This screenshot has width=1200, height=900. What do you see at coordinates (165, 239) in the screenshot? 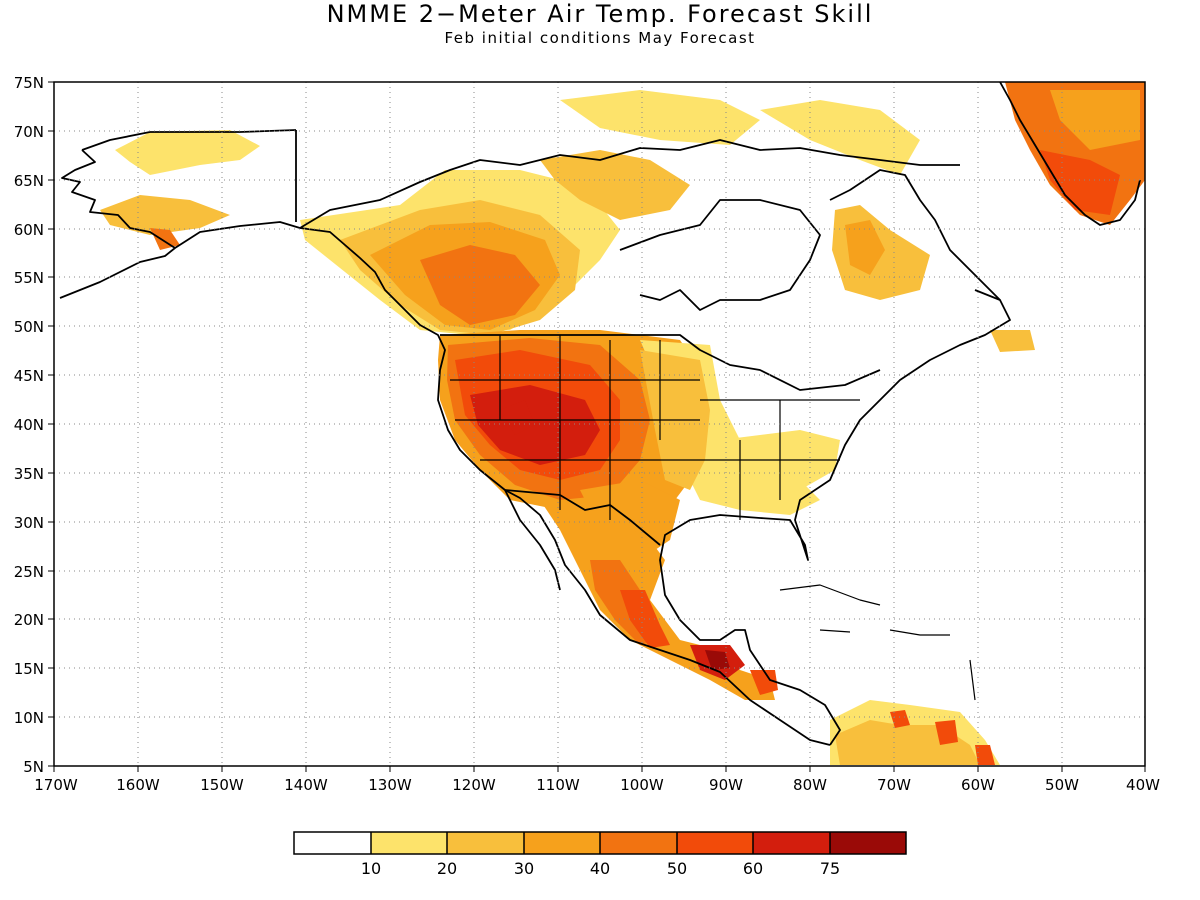
I see `skill-alaska-core` at bounding box center [165, 239].